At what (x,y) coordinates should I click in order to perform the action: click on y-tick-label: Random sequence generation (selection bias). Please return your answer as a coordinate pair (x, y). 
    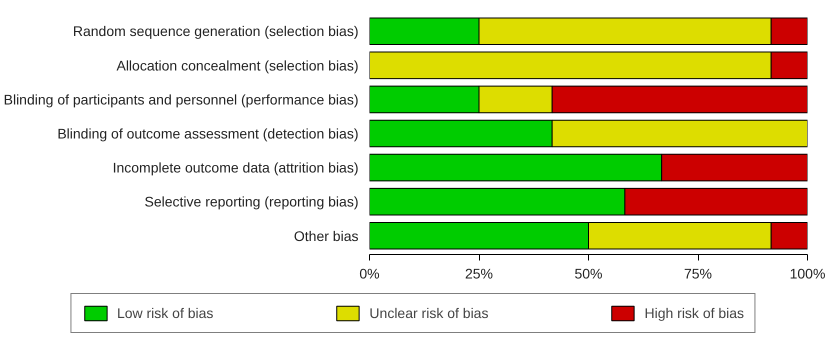
    Looking at the image, I should click on (215, 31).